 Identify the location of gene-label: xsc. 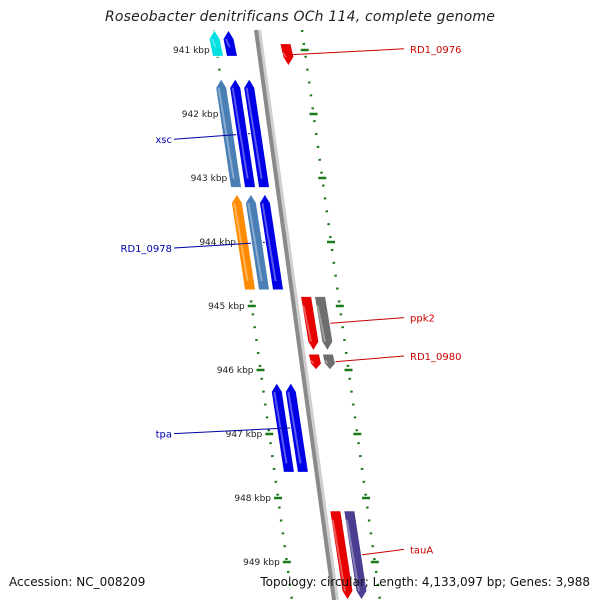
(163, 140).